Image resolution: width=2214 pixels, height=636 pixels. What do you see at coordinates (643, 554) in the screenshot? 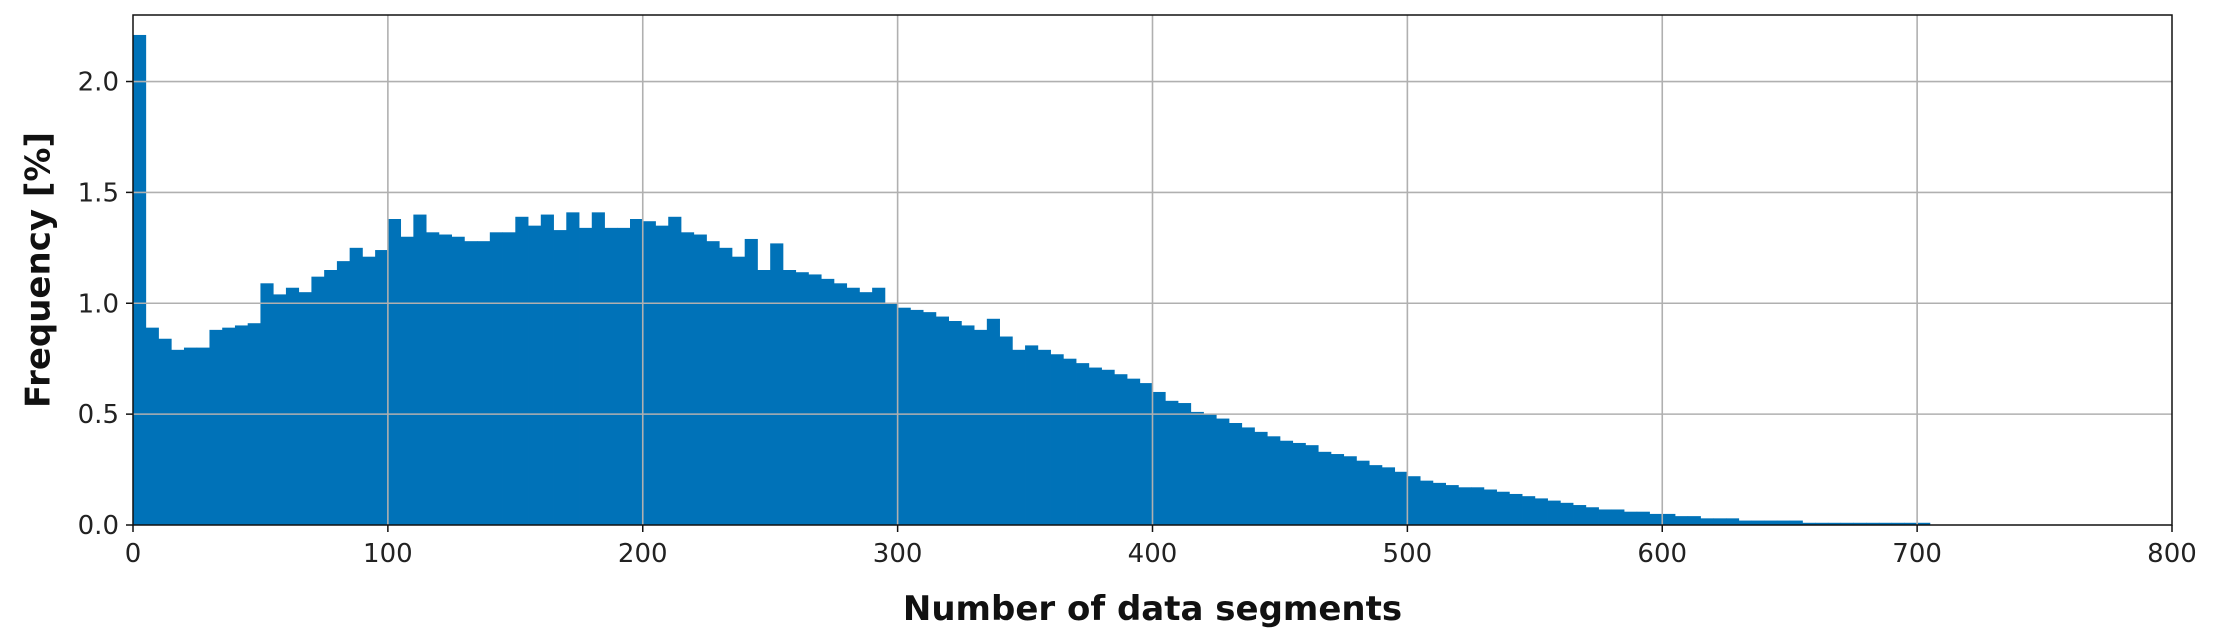
I see `x-tick-label: 200` at bounding box center [643, 554].